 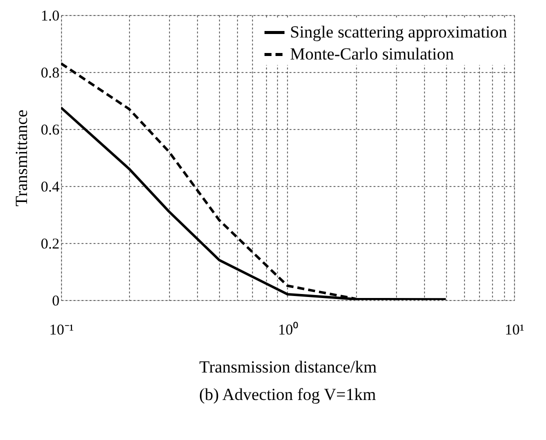 I want to click on y-tick-label: 0.2, so click(x=50, y=244).